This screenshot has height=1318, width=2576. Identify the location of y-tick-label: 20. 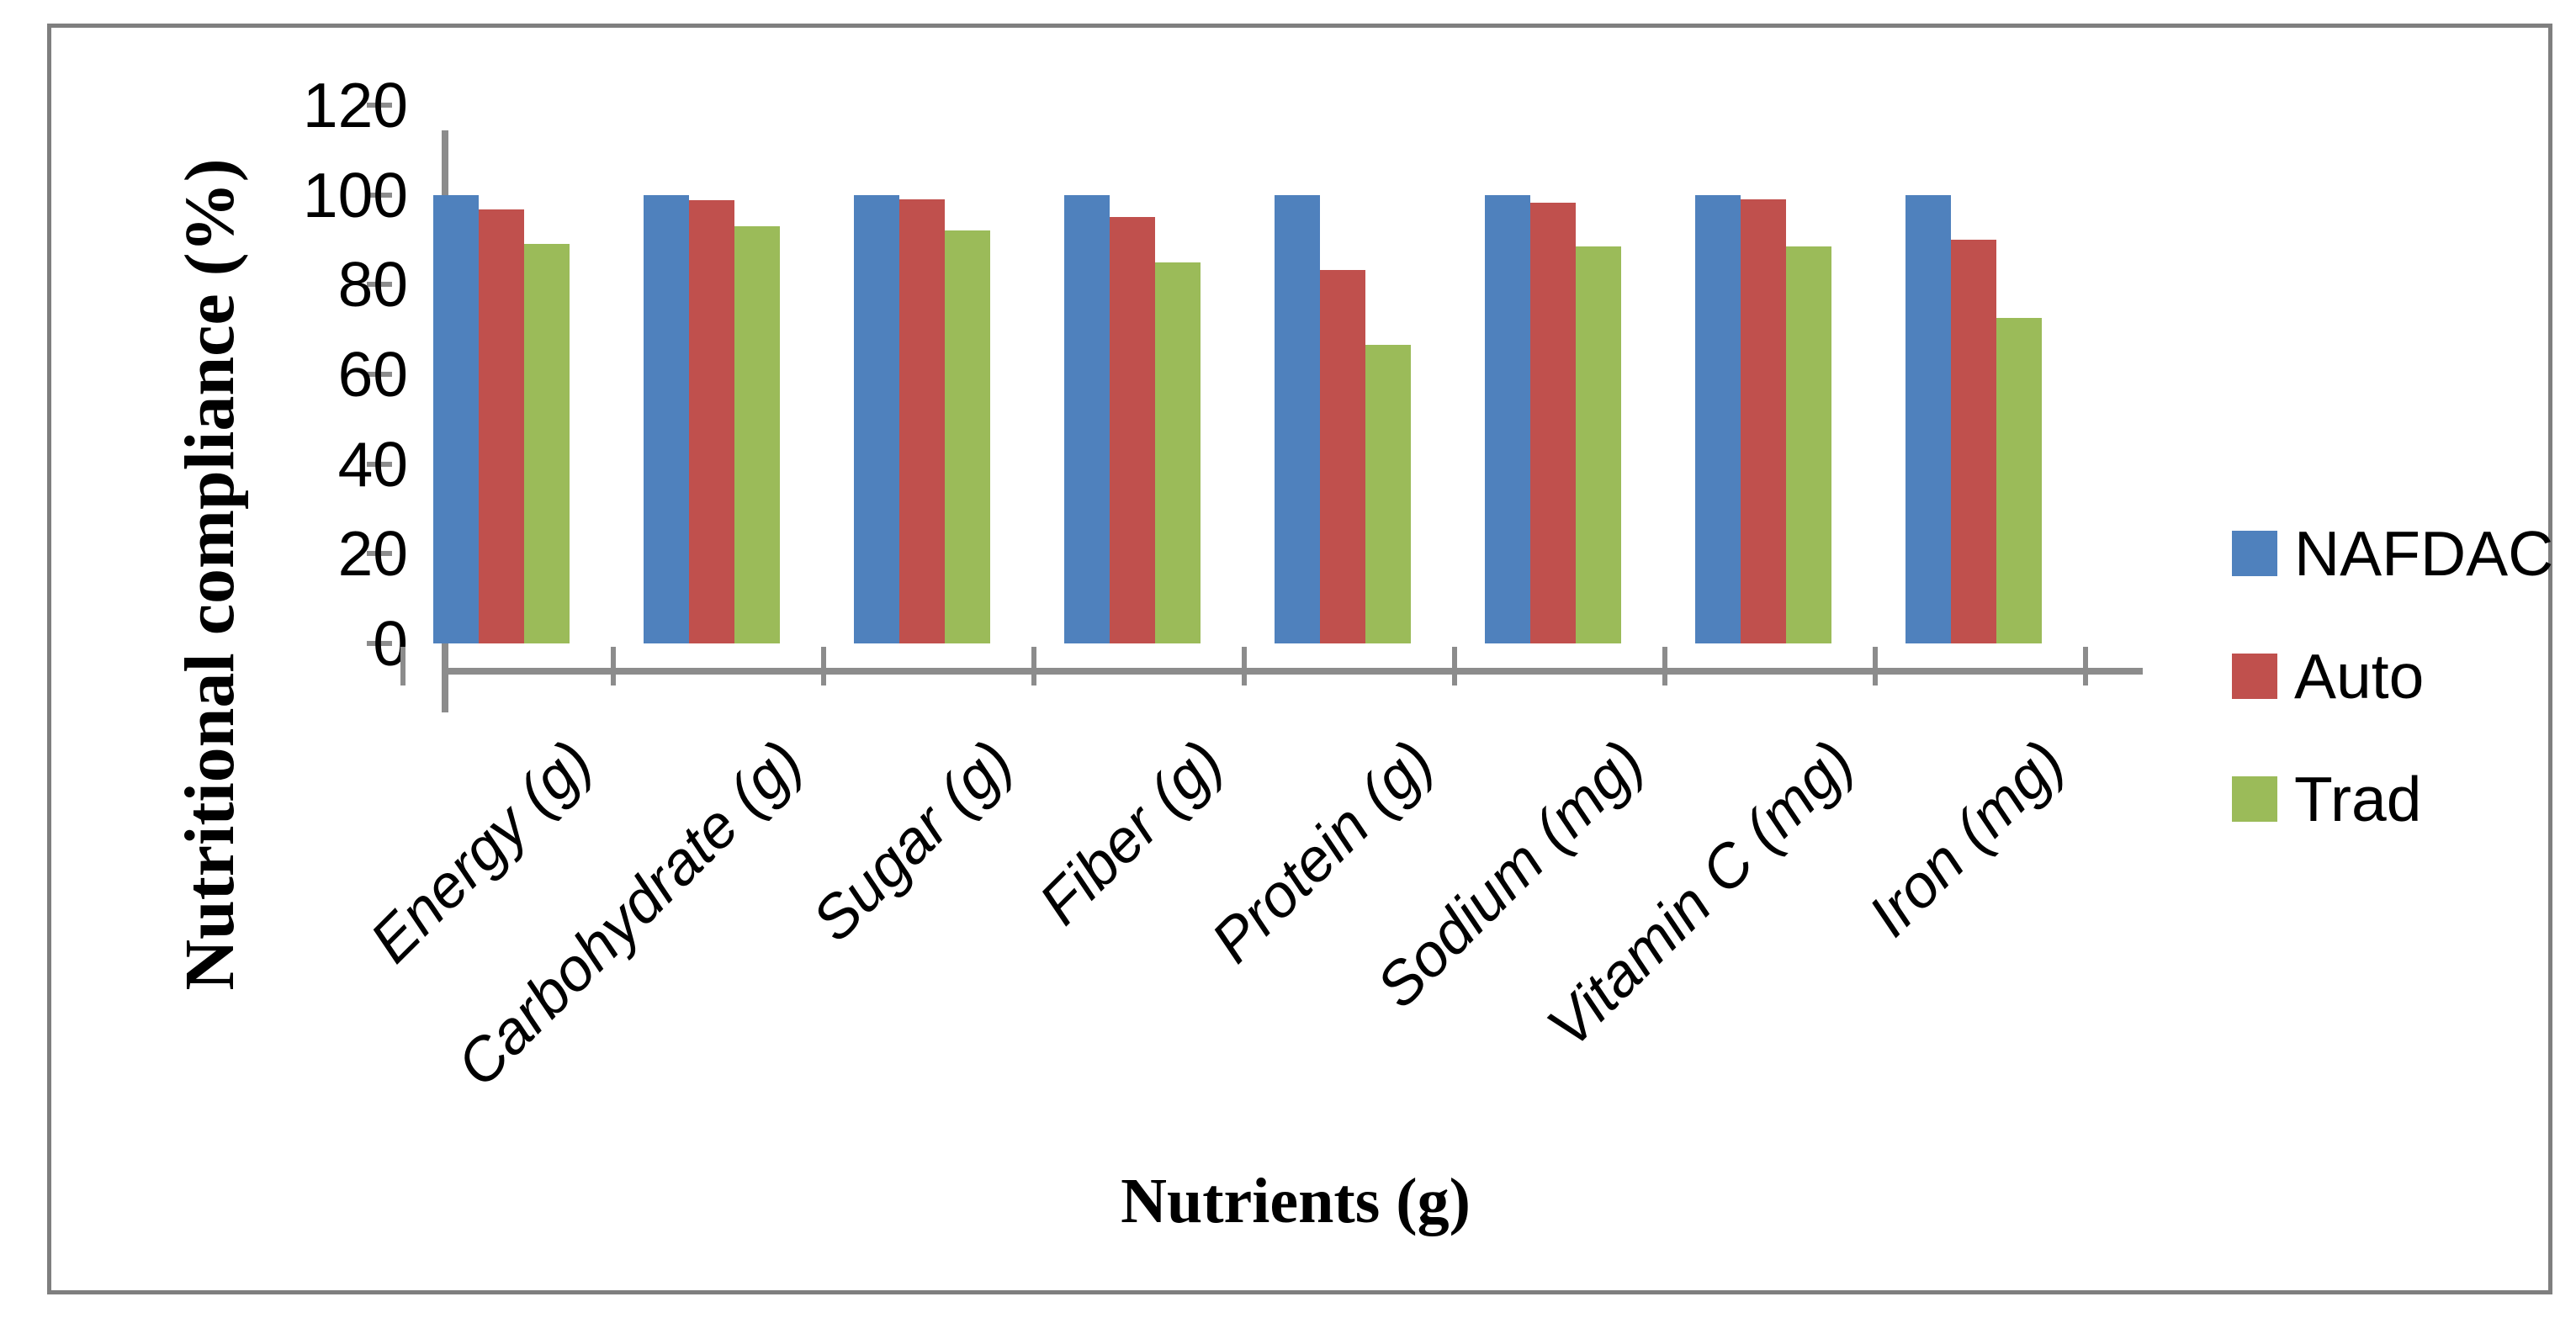
(372, 554).